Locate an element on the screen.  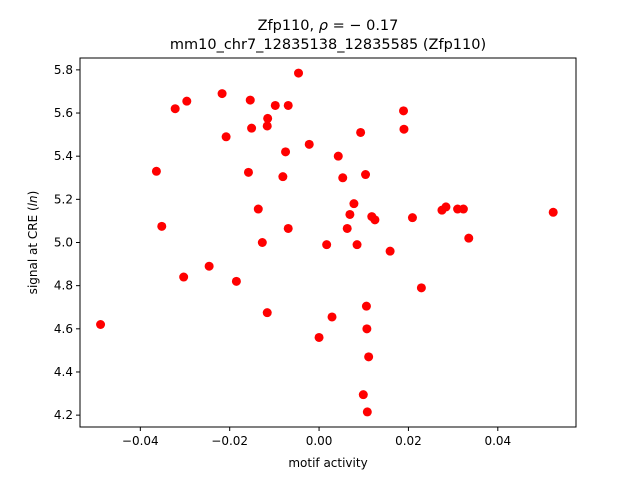
y-tick-label: 5.0 is located at coordinates (63, 243).